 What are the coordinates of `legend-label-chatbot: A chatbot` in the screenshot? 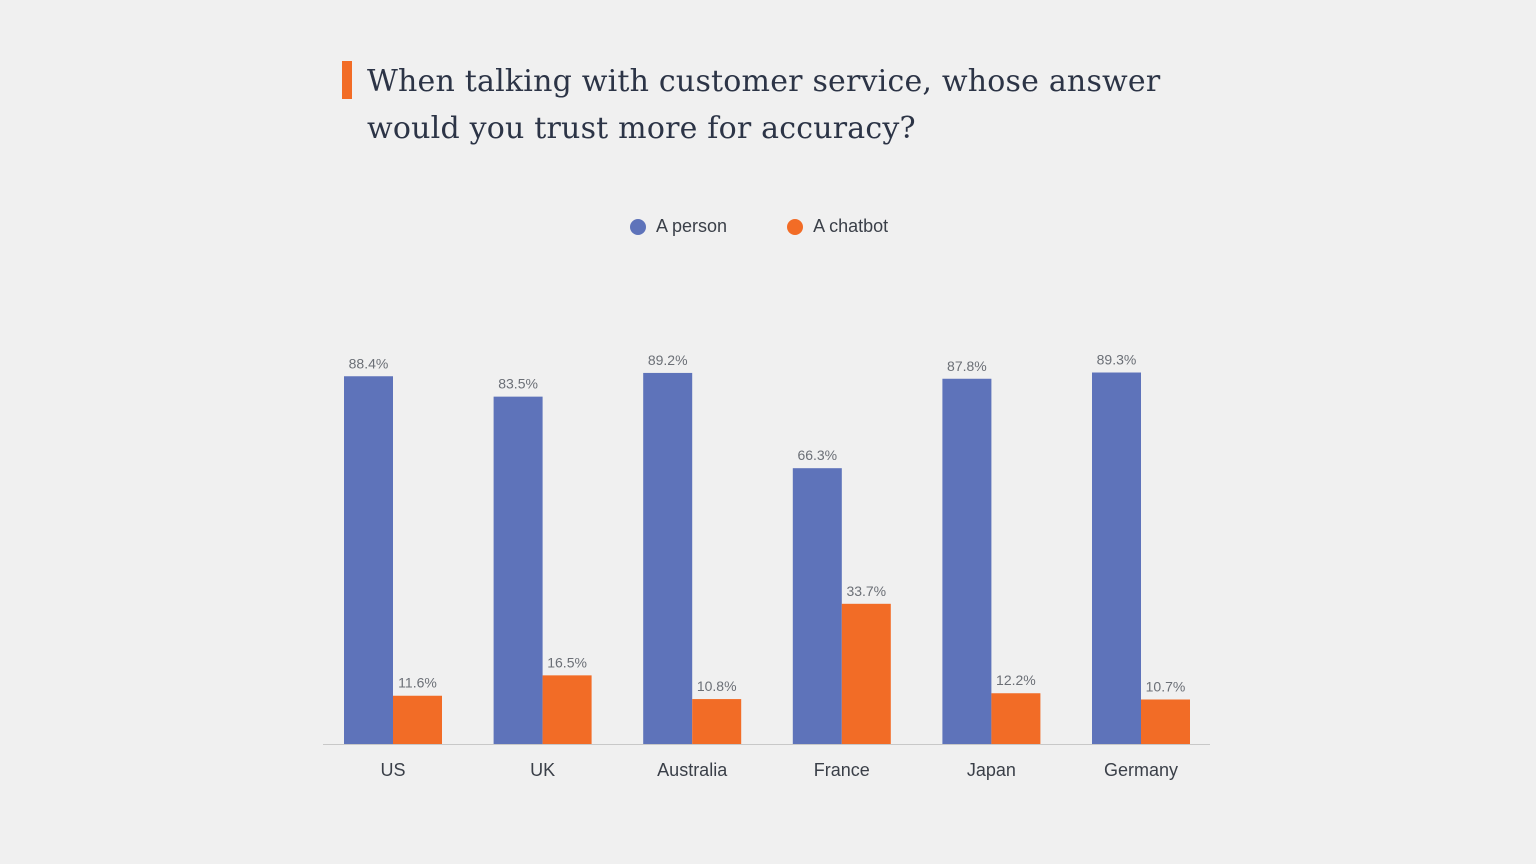 It's located at (851, 226).